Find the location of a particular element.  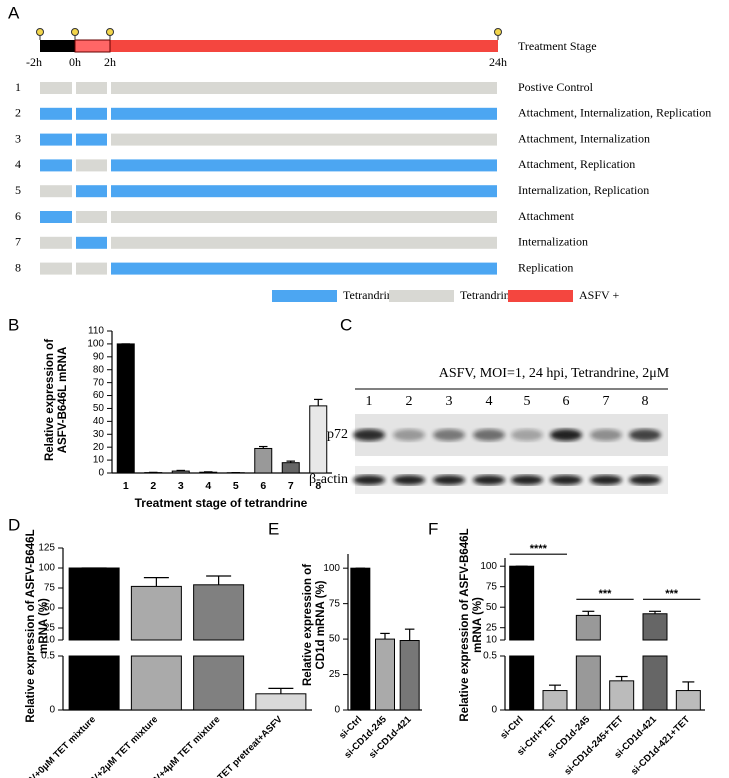

y-tick-label: 75 is located at coordinates (335, 603).